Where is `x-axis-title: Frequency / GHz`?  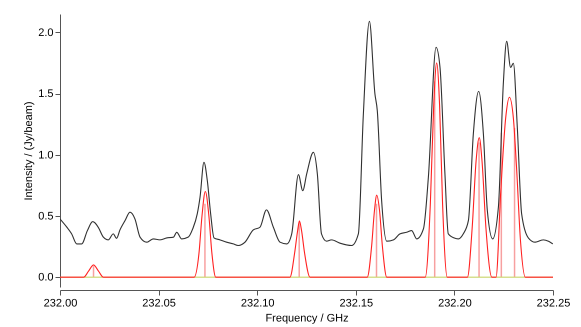 x-axis-title: Frequency / GHz is located at coordinates (307, 318).